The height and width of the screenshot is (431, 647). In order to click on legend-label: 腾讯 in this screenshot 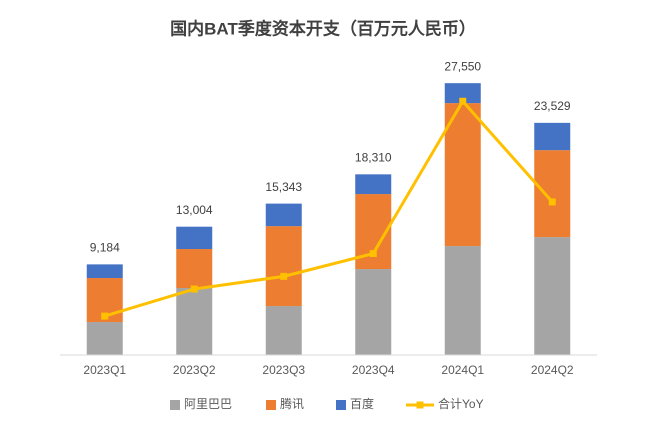, I will do `click(292, 403)`.